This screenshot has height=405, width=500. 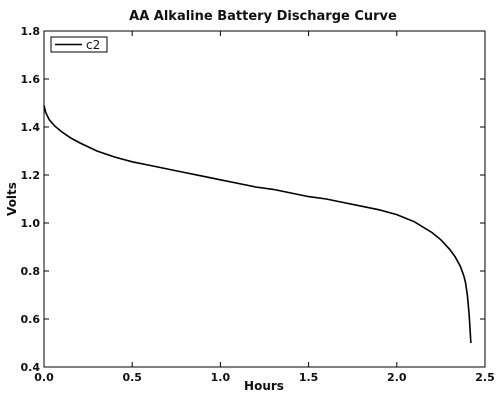 What do you see at coordinates (31, 79) in the screenshot?
I see `y-tick-label-6: 1.6` at bounding box center [31, 79].